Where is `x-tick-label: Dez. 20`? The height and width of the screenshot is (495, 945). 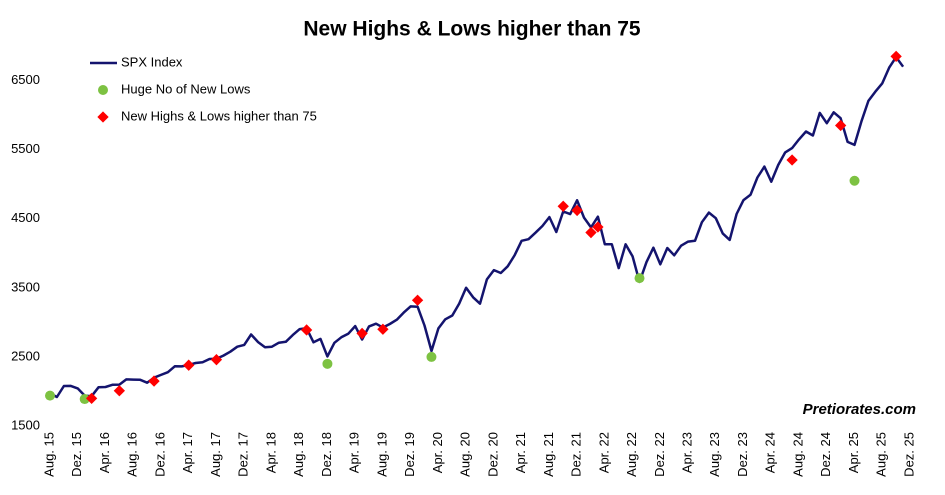
x-tick-label: Dez. 20 is located at coordinates (492, 454).